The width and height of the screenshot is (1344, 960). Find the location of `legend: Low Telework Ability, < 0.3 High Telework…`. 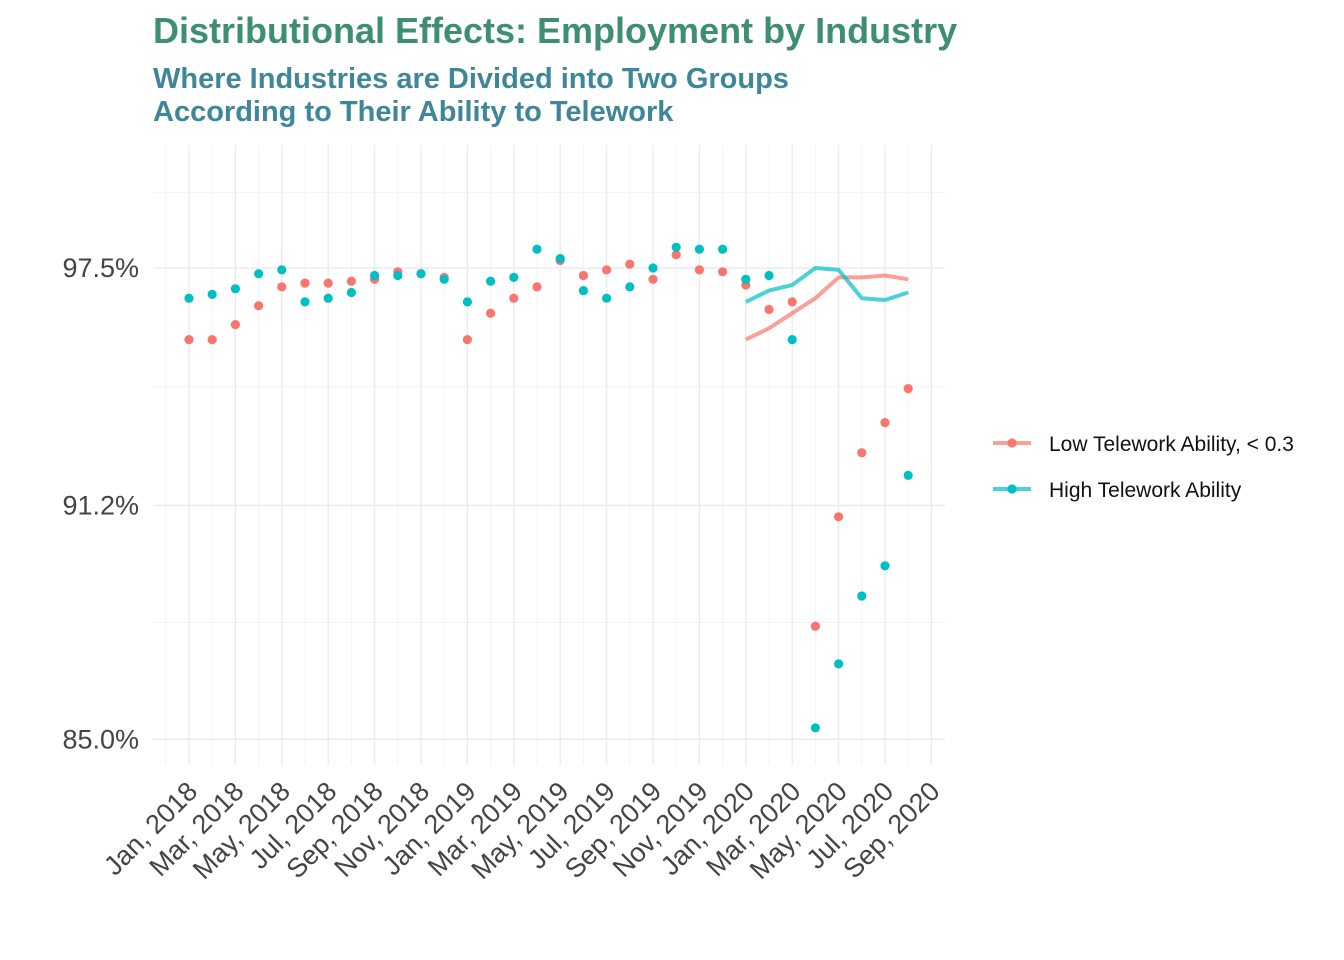

legend: Low Telework Ability, < 0.3 High Telework… is located at coordinates (1143, 467).